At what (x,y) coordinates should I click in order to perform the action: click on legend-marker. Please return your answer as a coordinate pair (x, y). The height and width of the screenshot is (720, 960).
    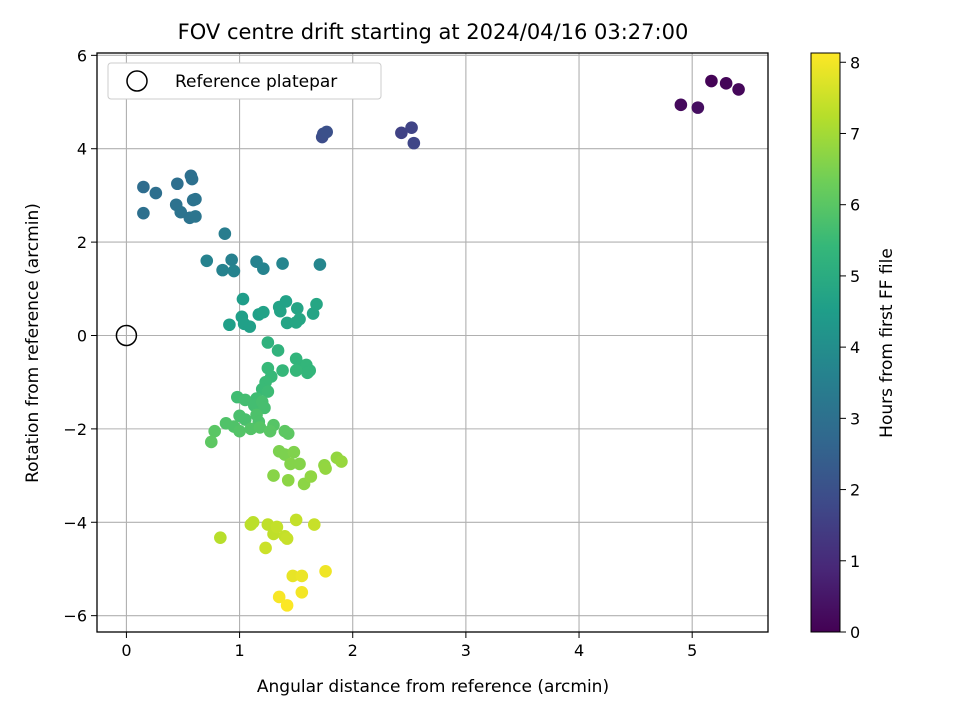
    Looking at the image, I should click on (137, 81).